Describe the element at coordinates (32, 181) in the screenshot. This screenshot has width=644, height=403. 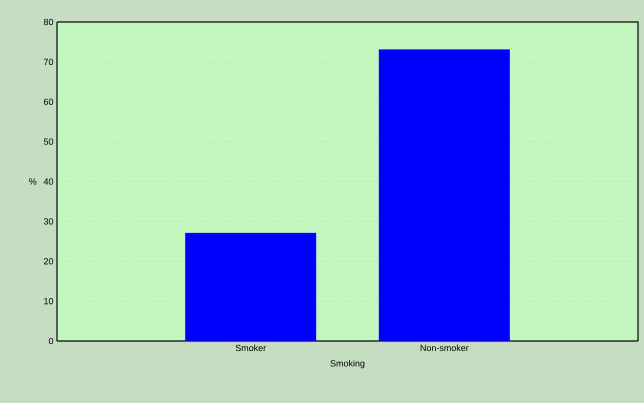
I see `y-axis-title: %` at that location.